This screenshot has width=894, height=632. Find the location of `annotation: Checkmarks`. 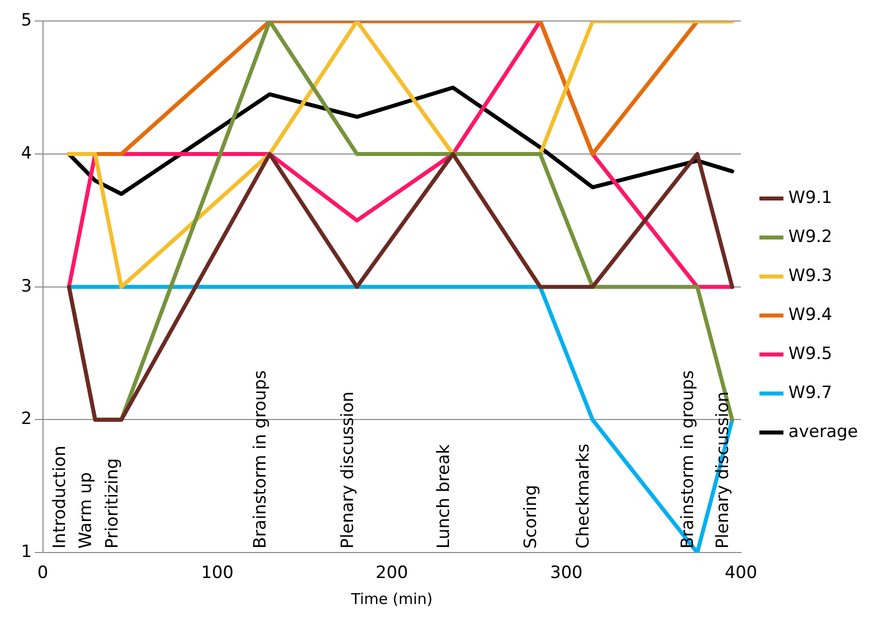

annotation: Checkmarks is located at coordinates (583, 496).